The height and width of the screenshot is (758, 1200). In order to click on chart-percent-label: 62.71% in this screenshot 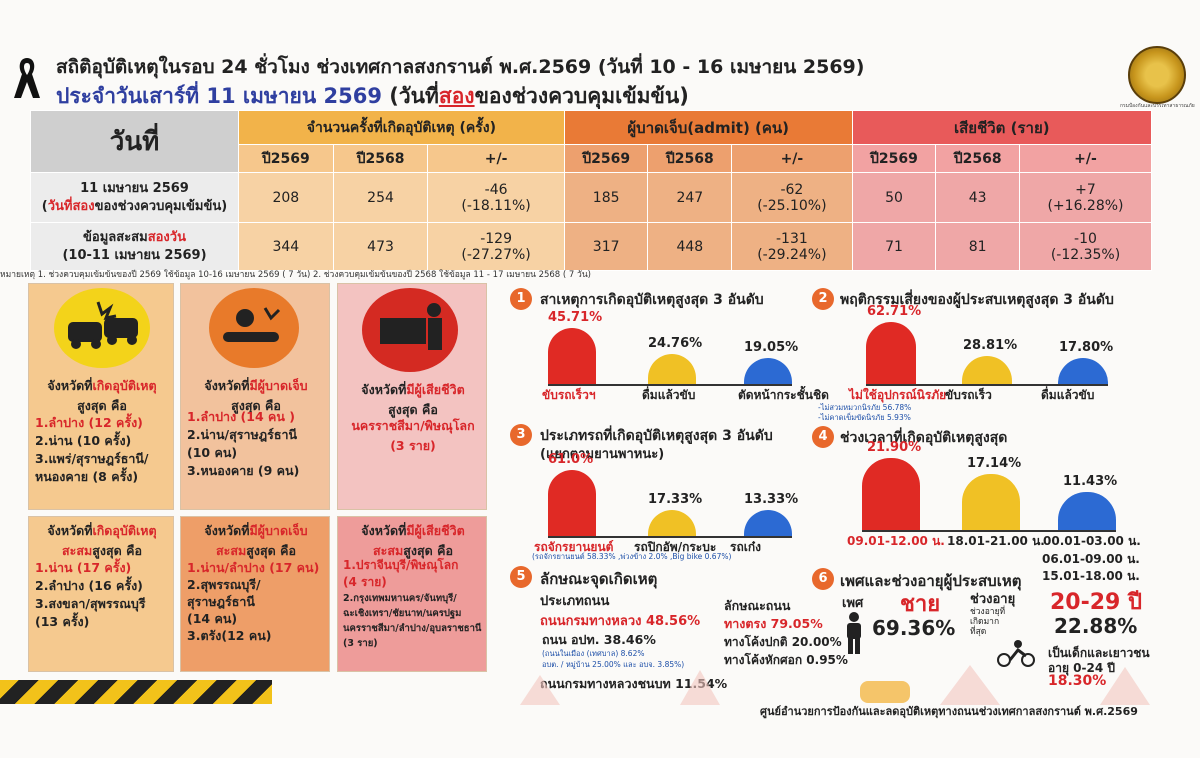, I will do `click(894, 311)`.